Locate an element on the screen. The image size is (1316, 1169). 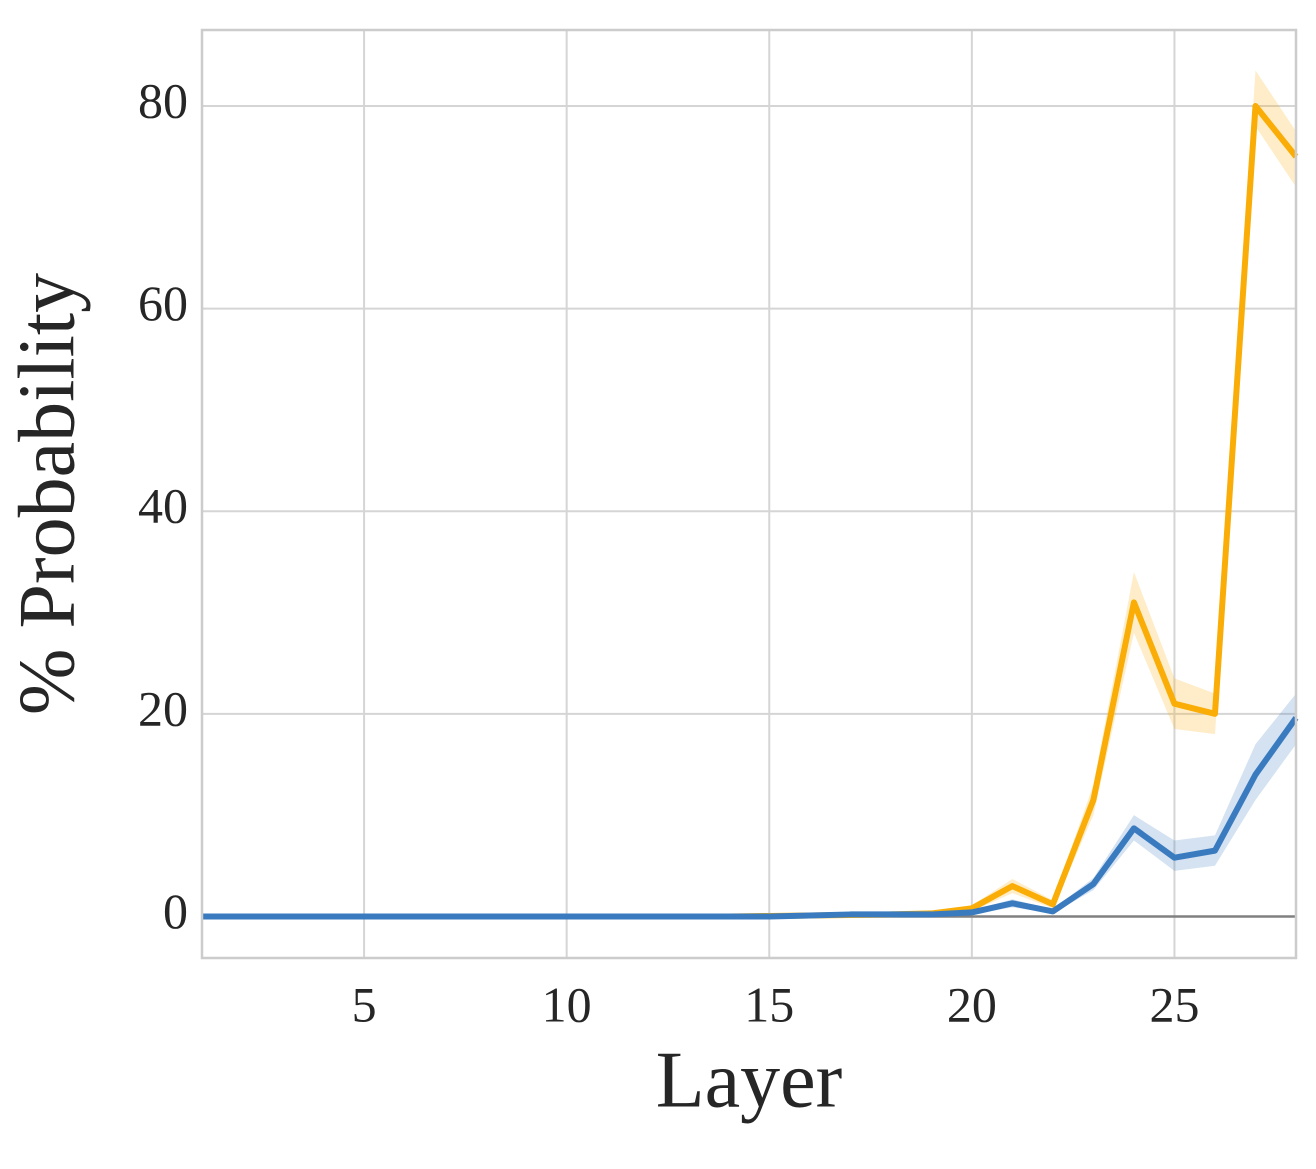
x-axis-label: Layer is located at coordinates (749, 1080).